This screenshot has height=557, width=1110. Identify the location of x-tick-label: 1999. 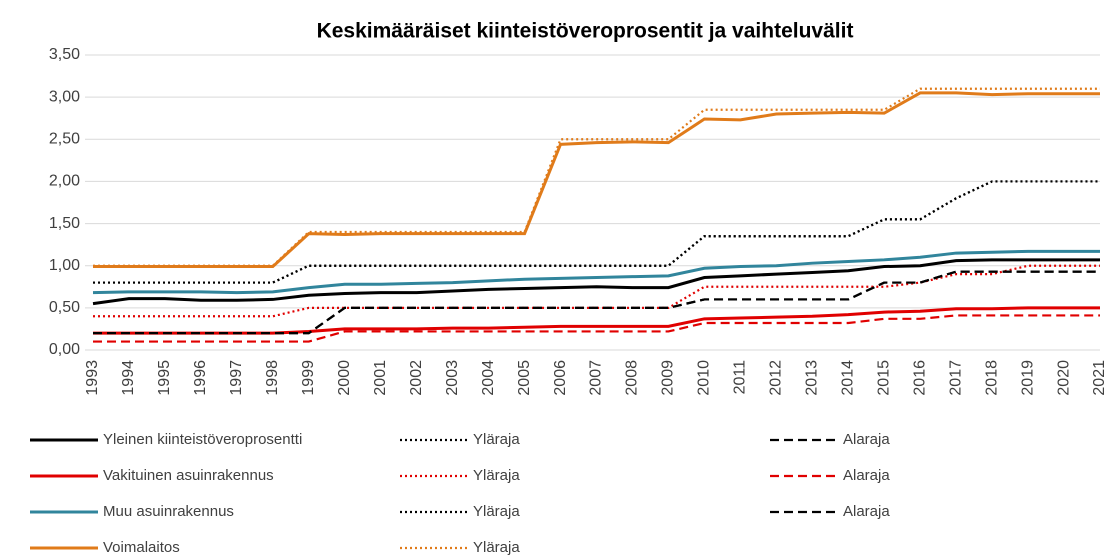
(308, 378).